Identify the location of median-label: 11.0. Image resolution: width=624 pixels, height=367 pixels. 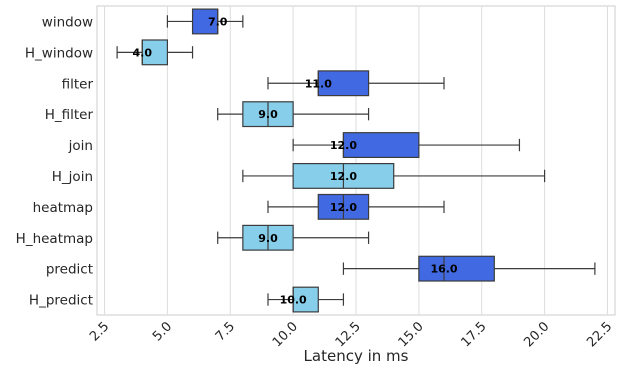
(318, 83).